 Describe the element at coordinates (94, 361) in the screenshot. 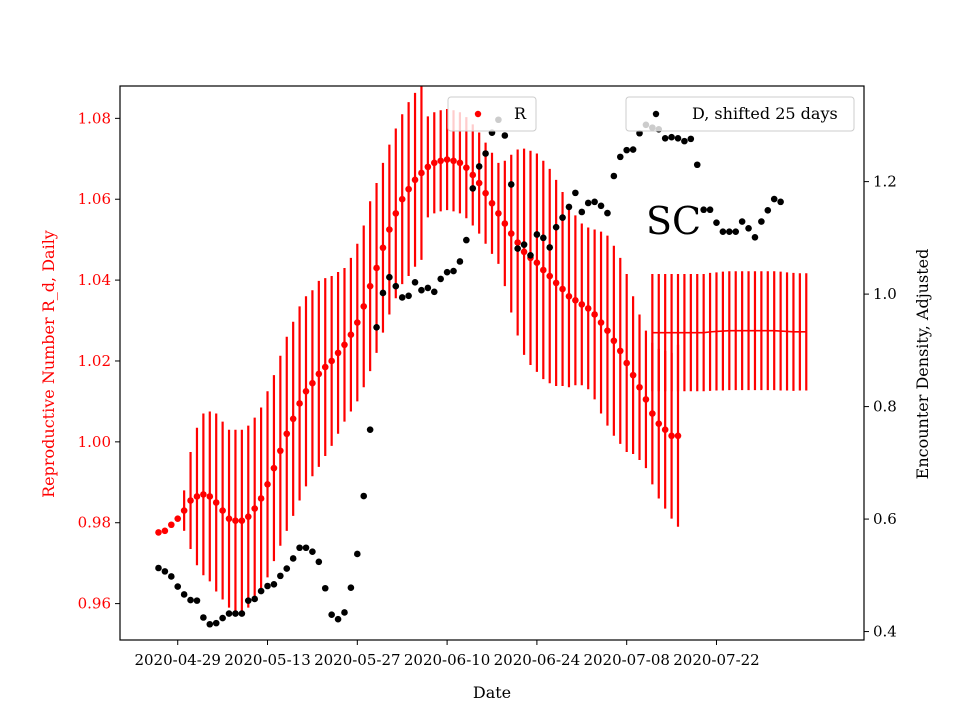

I see `left-y-tick-label: 1.02` at that location.